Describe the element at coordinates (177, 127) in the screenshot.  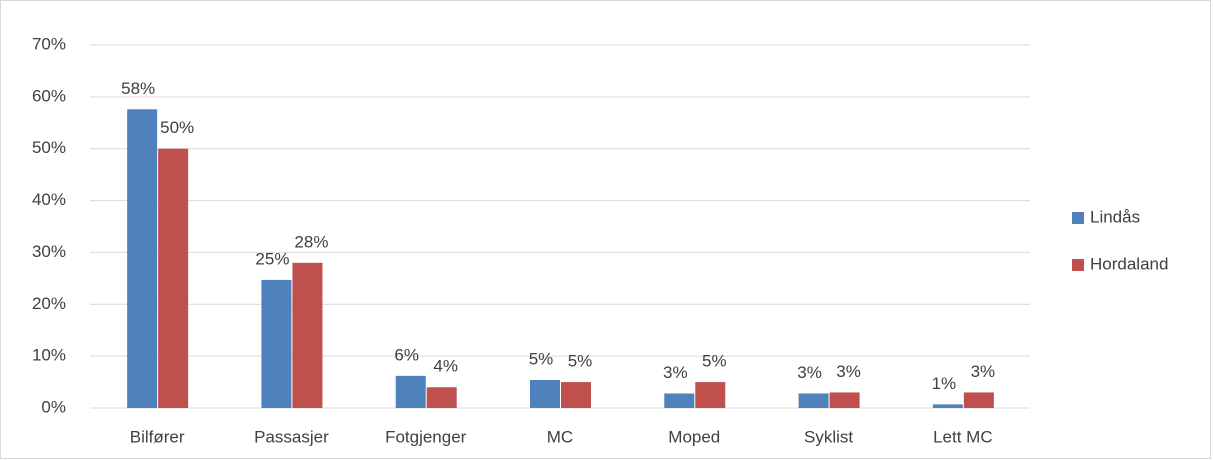
I see `data-label: 50%` at that location.